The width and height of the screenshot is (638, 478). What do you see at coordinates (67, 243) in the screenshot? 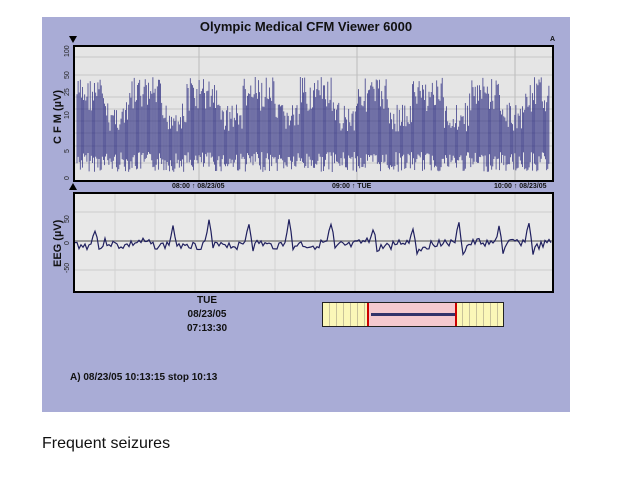
I see `eeg-tick: 0` at bounding box center [67, 243].